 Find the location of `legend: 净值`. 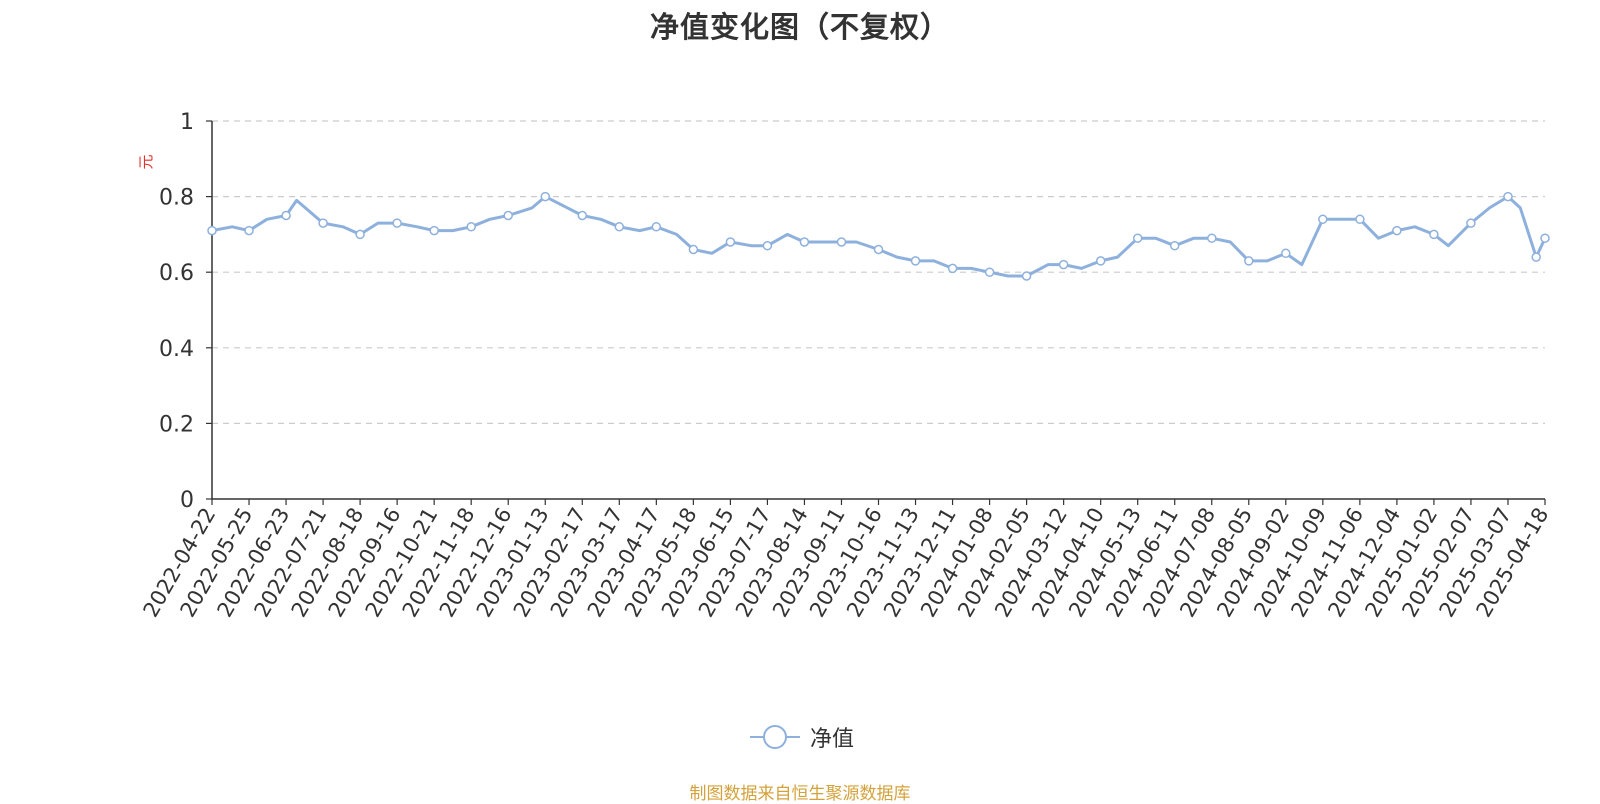

legend: 净值 is located at coordinates (802, 737).